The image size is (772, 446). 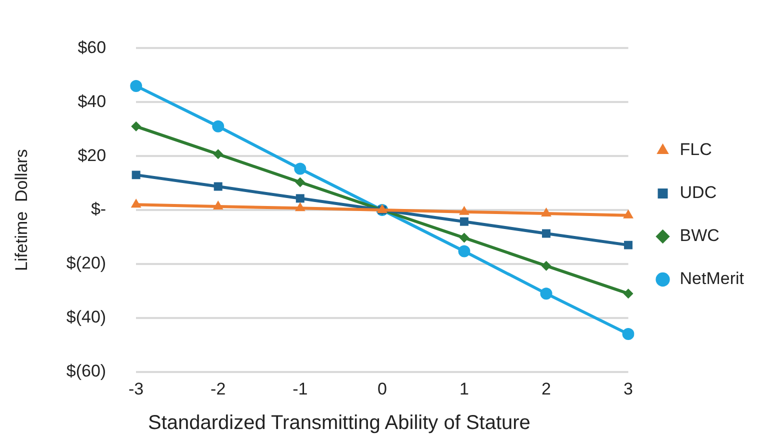 What do you see at coordinates (382, 389) in the screenshot?
I see `x-tick-label: 0` at bounding box center [382, 389].